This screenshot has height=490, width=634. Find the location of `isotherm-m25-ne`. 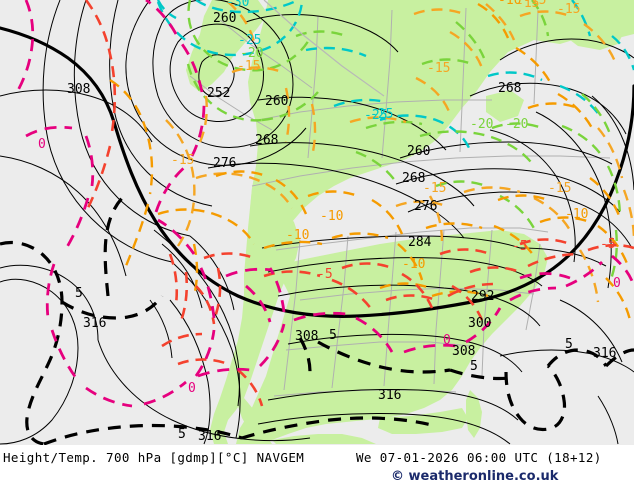

isotherm-m25-ne is located at coordinates (515, 76).